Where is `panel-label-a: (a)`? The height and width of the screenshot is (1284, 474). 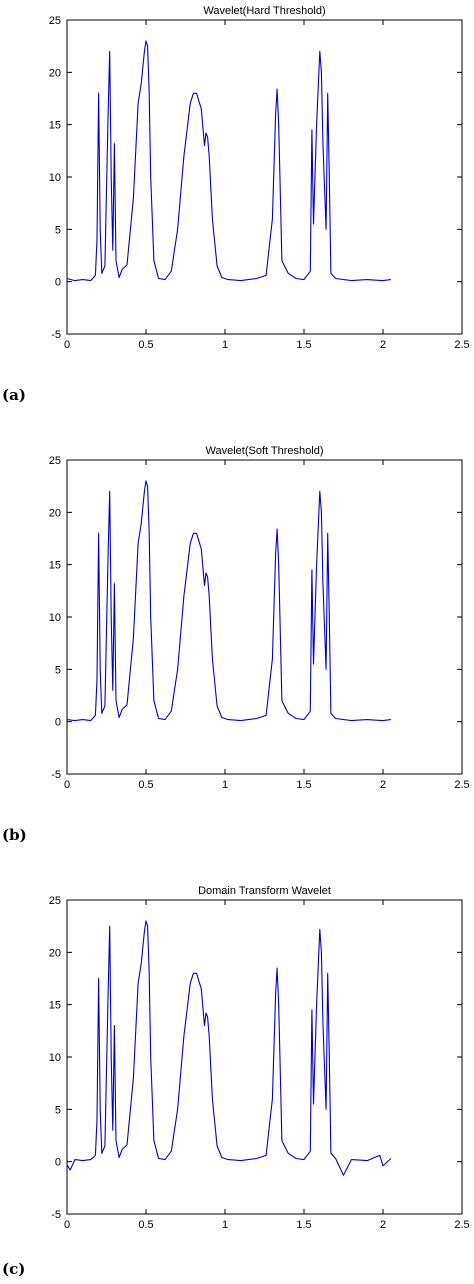 panel-label-a: (a) is located at coordinates (14, 395).